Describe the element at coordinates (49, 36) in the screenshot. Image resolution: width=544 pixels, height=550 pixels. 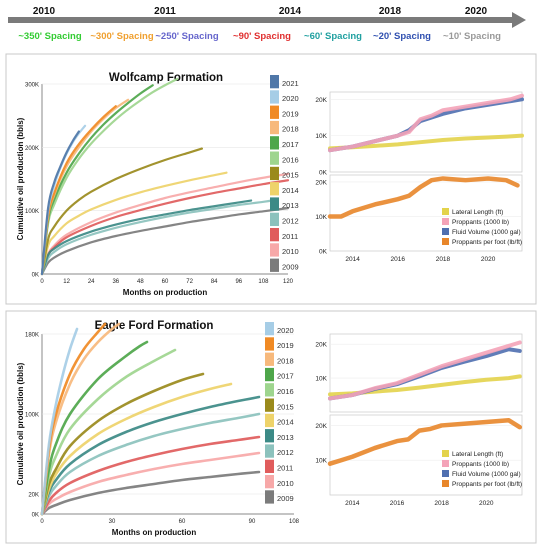
I see `spacing-label: ~350' Spacing` at that location.